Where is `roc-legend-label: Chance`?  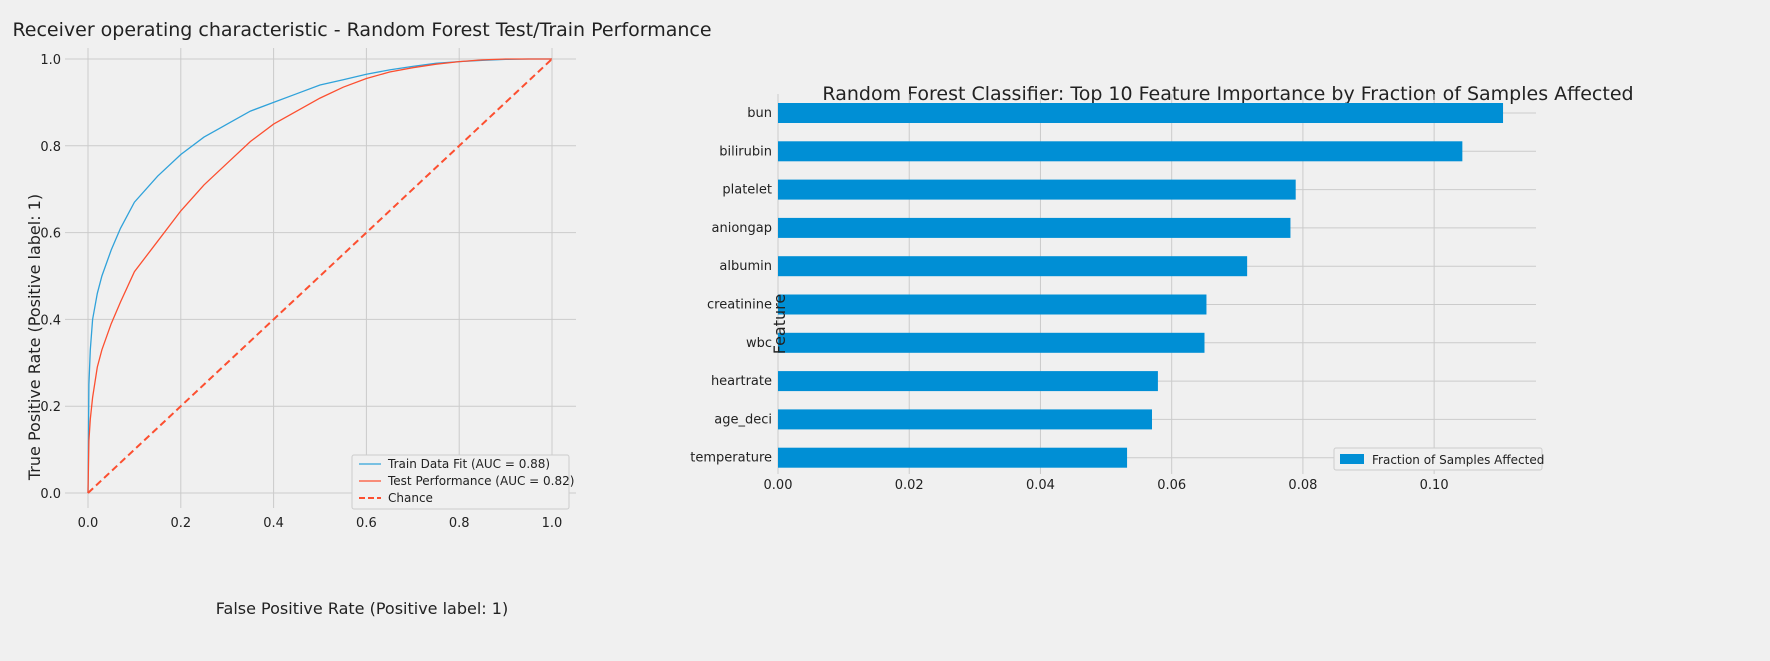 roc-legend-label: Chance is located at coordinates (410, 498).